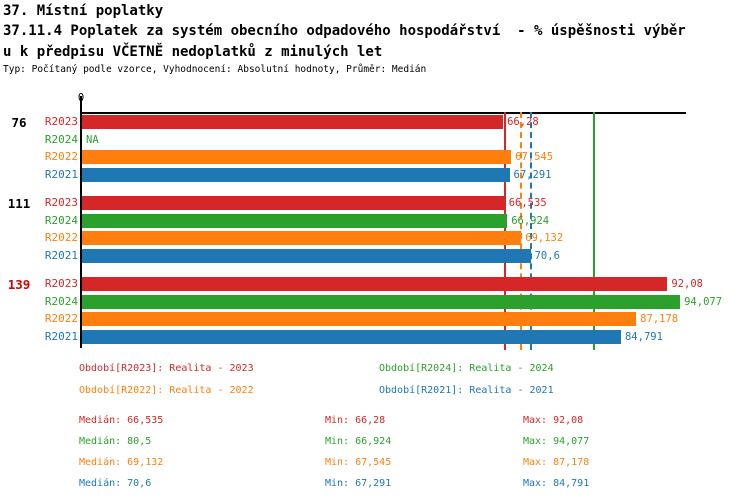 This screenshot has width=750, height=498. I want to click on group-label-139: 139, so click(19, 284).